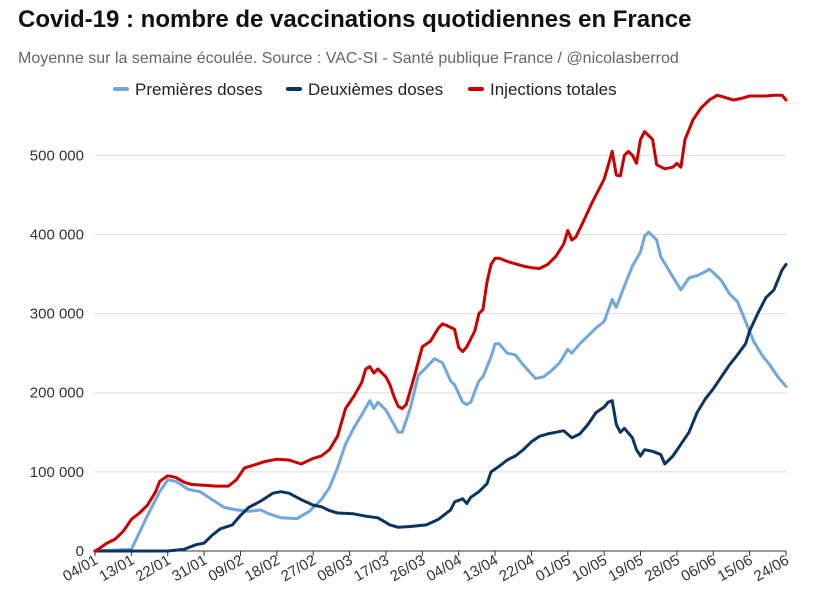  I want to click on x-tick-label: 31/01, so click(189, 568).